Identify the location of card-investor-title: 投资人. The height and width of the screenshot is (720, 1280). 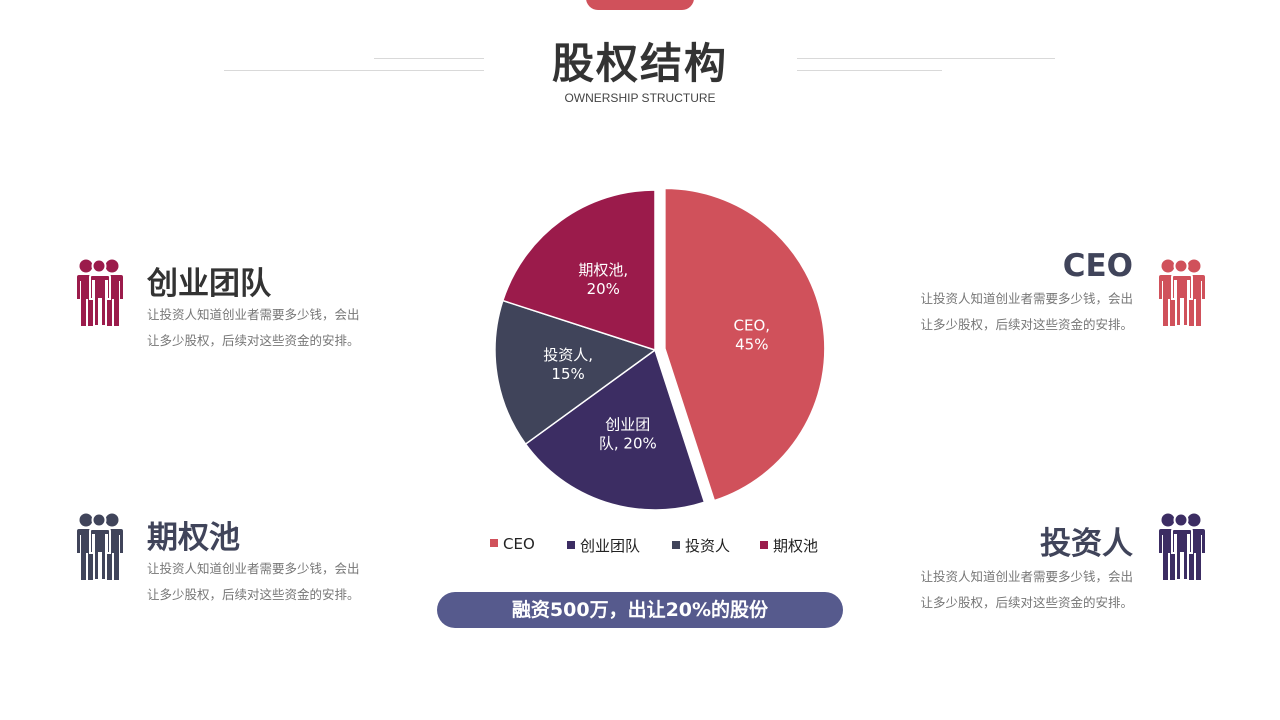
(1086, 544).